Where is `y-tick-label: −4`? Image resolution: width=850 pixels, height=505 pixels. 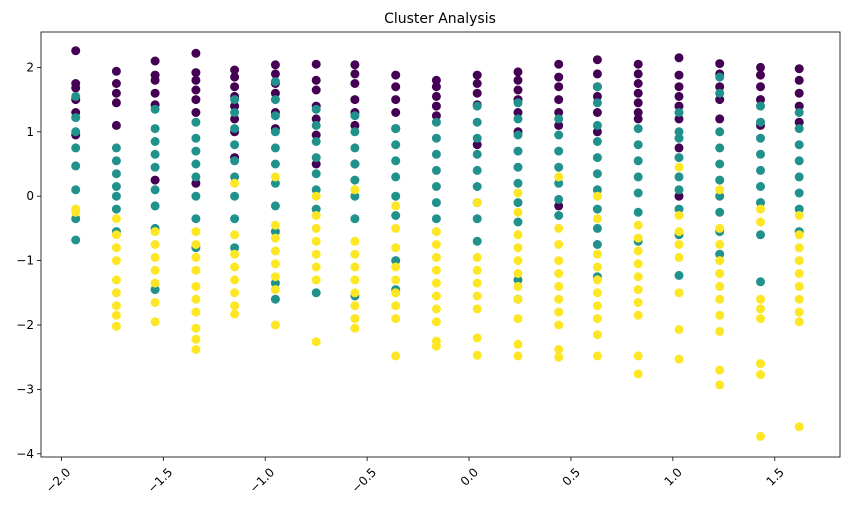 y-tick-label: −4 is located at coordinates (25, 454).